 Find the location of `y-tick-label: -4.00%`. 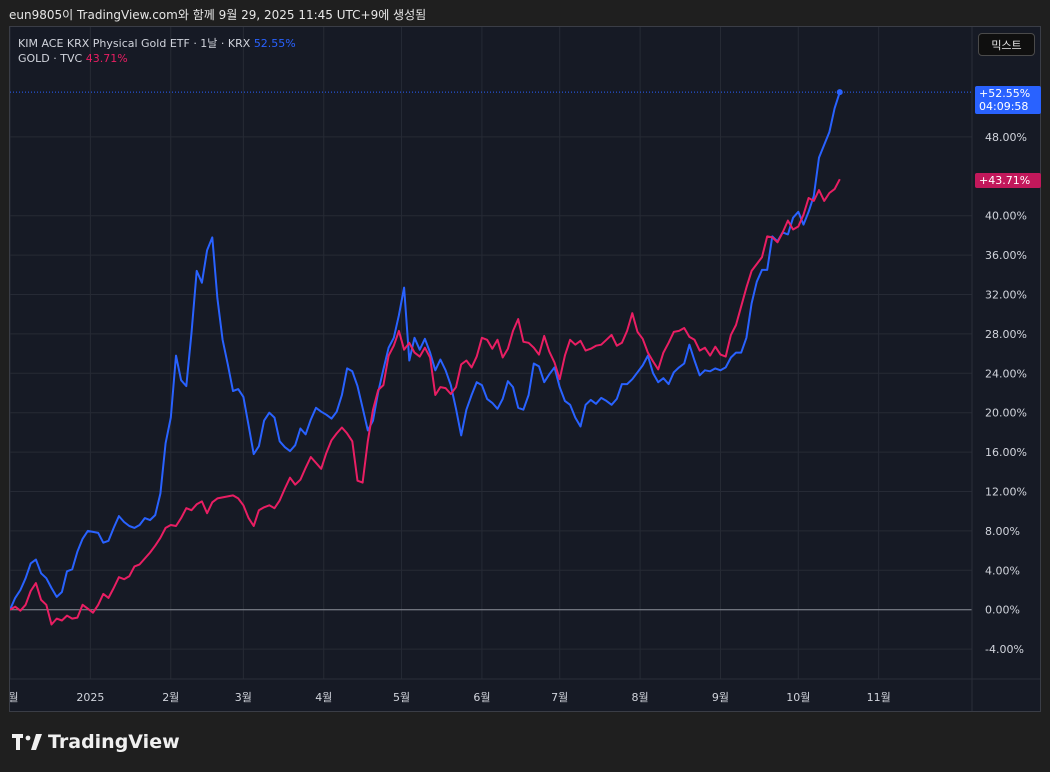

y-tick-label: -4.00% is located at coordinates (1004, 649).